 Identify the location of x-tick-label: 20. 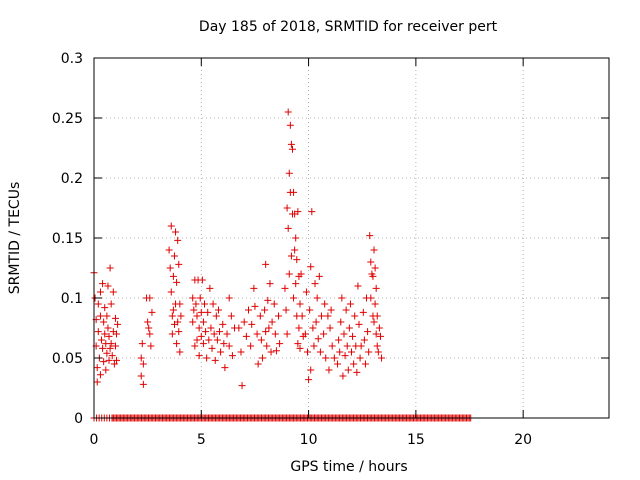
(523, 440).